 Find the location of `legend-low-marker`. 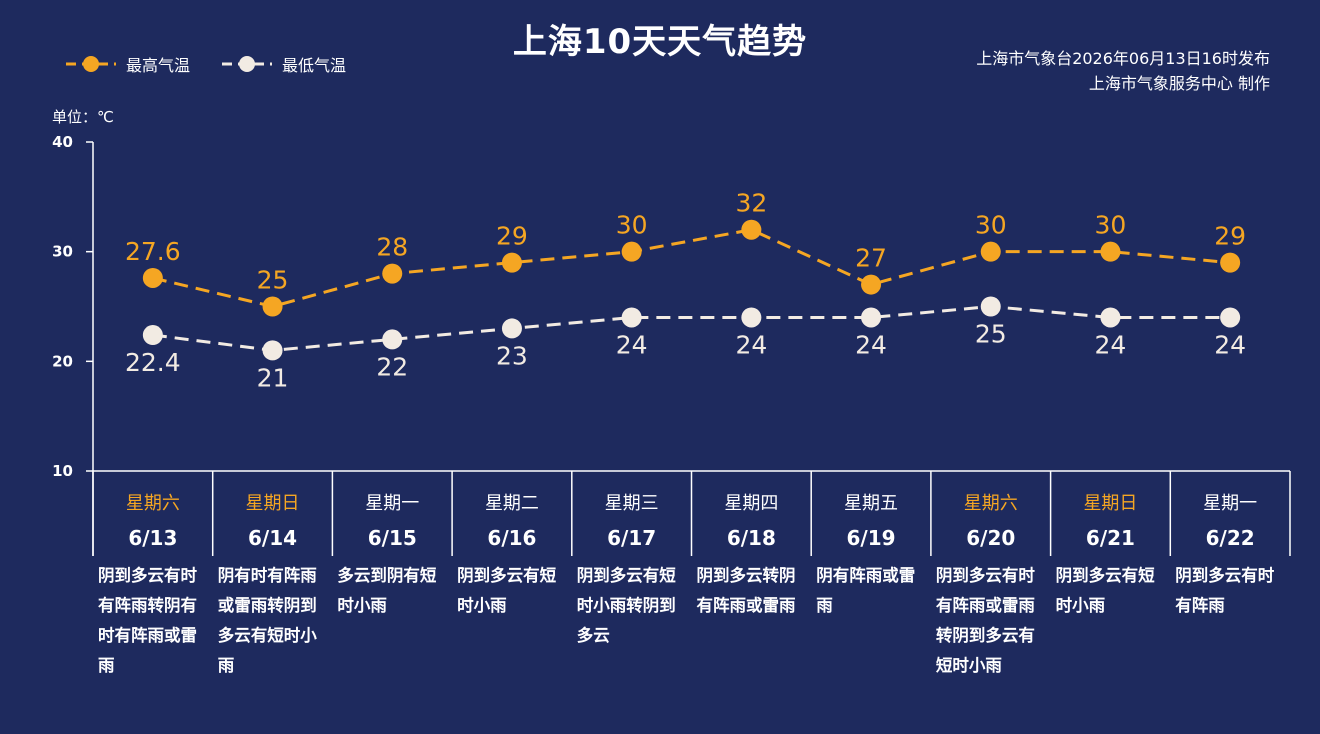

legend-low-marker is located at coordinates (247, 64).